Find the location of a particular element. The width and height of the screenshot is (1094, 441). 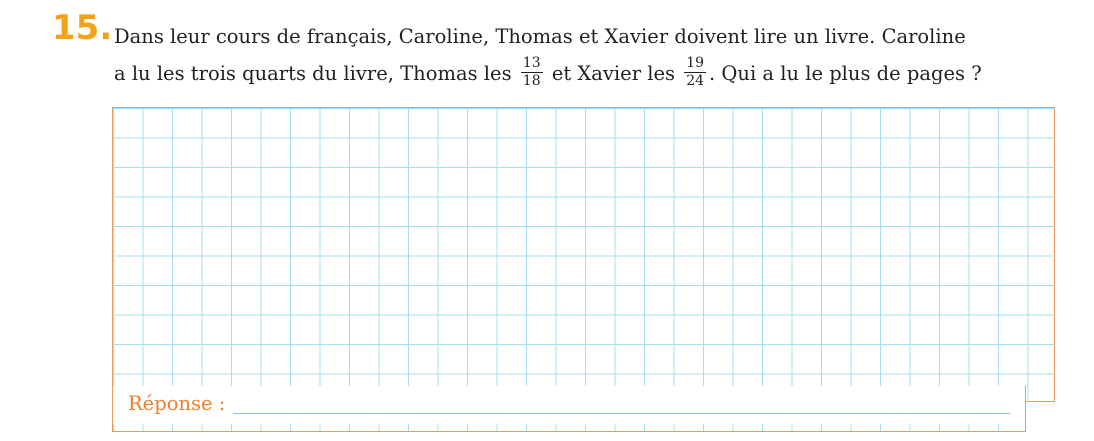

fraction-xavier-numerator: 19 is located at coordinates (695, 64).